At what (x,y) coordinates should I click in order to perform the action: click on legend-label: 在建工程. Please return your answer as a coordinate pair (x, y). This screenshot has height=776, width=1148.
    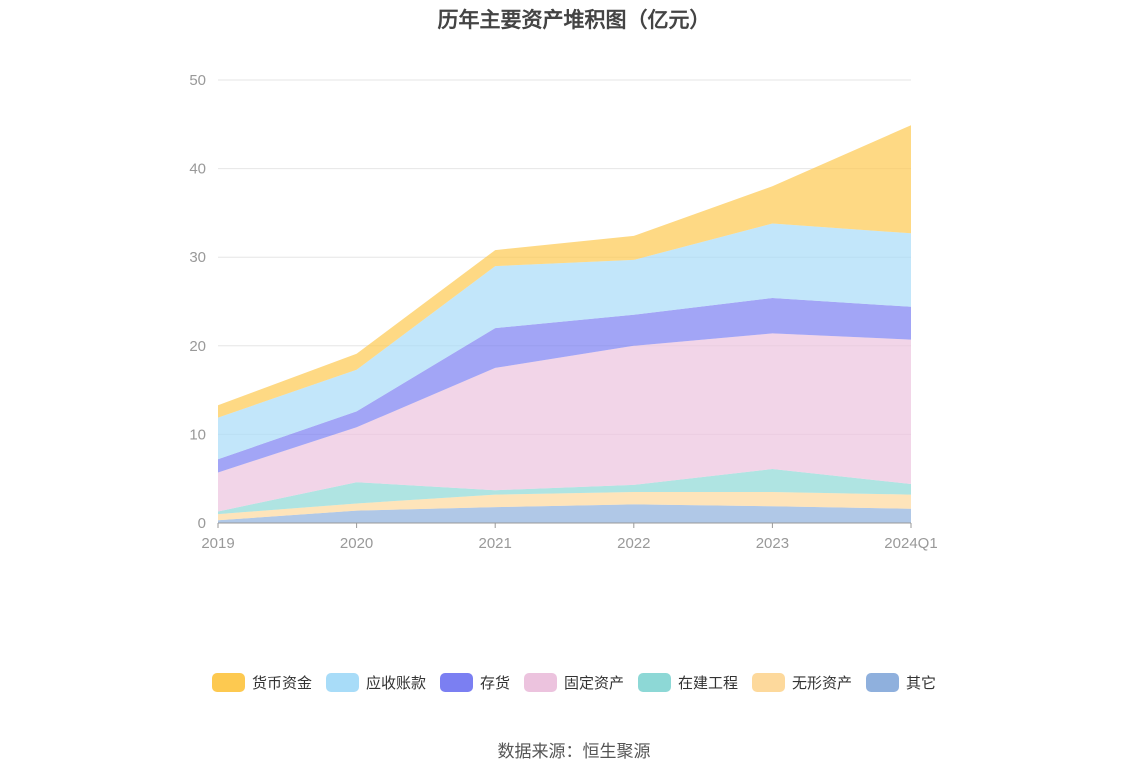
    Looking at the image, I should click on (708, 683).